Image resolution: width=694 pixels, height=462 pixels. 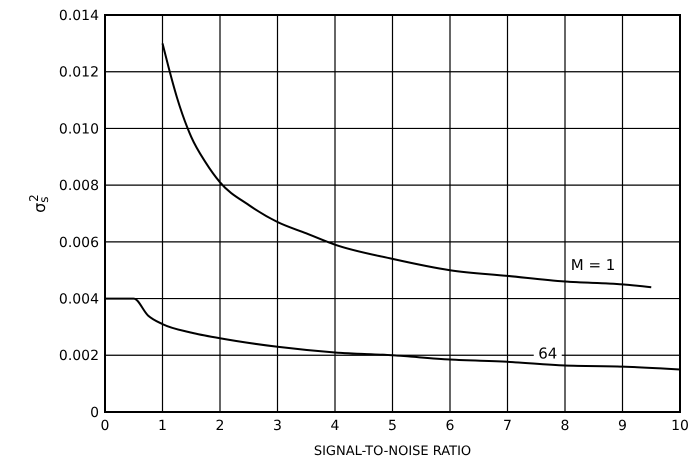 What do you see at coordinates (78, 129) in the screenshot?
I see `y-tick-label: 0.010` at bounding box center [78, 129].